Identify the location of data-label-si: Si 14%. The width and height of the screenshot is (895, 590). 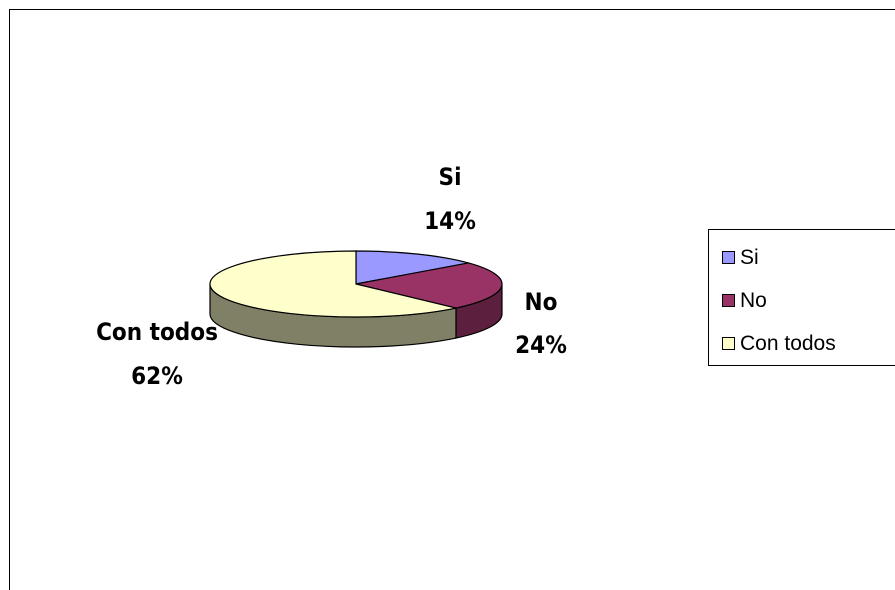
(450, 199).